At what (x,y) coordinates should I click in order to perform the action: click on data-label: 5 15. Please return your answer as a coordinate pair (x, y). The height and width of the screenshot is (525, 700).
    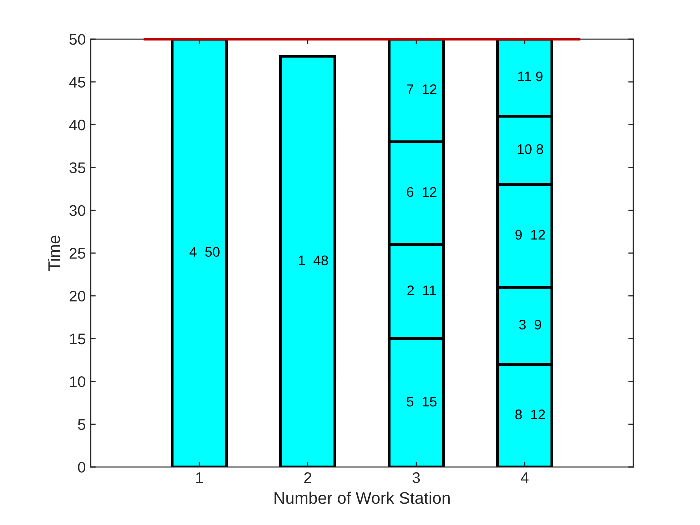
    Looking at the image, I should click on (422, 402).